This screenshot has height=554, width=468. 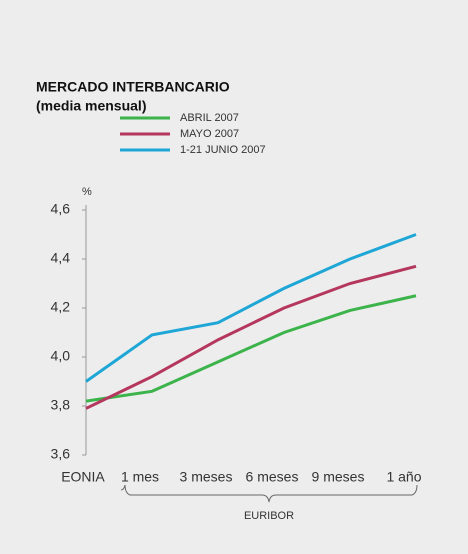 What do you see at coordinates (223, 150) in the screenshot?
I see `legend-label: 1-21 JUNIO 2007` at bounding box center [223, 150].